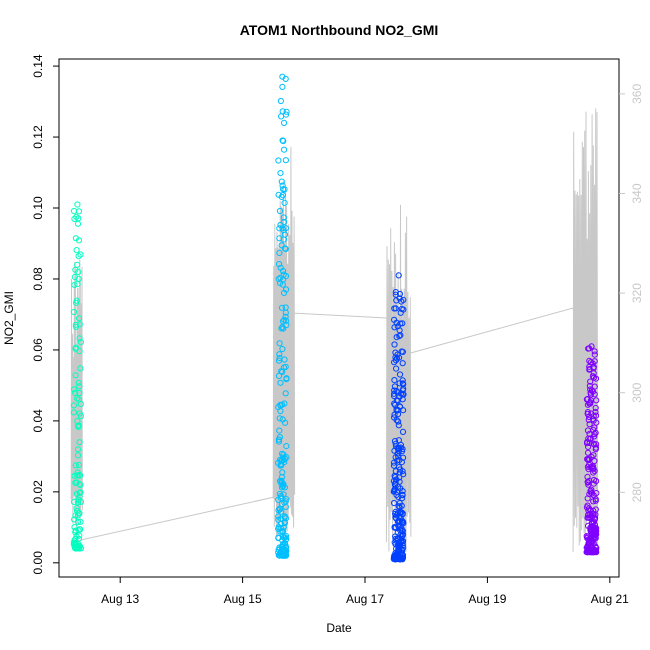 Image resolution: width=650 pixels, height=650 pixels. I want to click on y-tick-label: 0.14, so click(38, 66).